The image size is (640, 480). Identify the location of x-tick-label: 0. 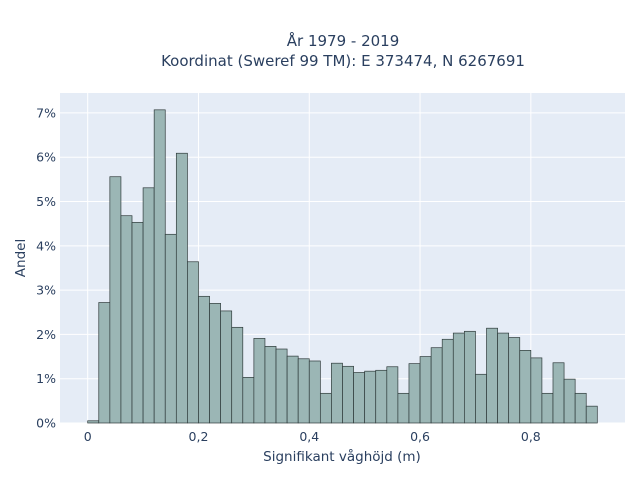
(88, 436).